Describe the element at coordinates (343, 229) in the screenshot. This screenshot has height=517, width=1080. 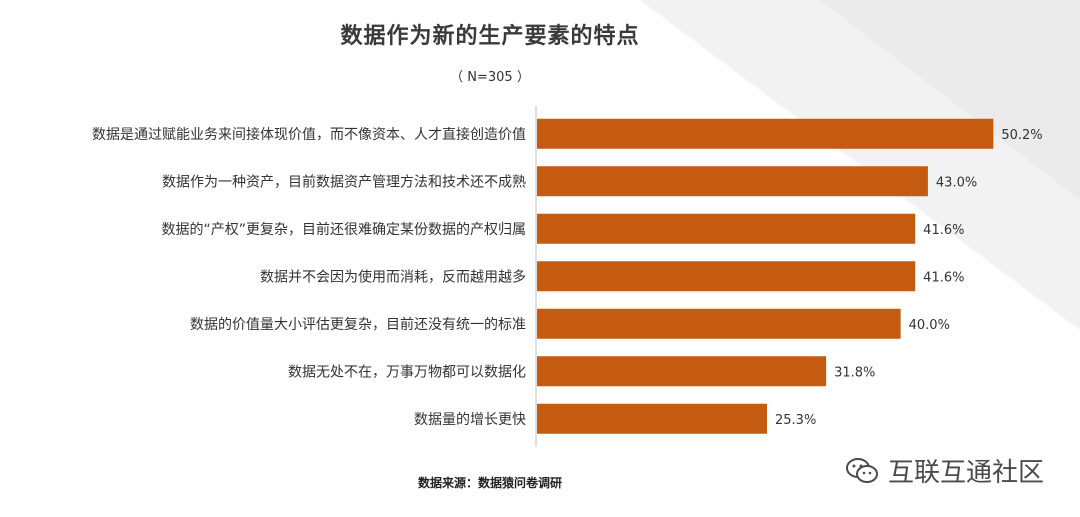
I see `category-label: 数据的“产权”更复杂，目前还很难确定某份数据的产权归属` at that location.